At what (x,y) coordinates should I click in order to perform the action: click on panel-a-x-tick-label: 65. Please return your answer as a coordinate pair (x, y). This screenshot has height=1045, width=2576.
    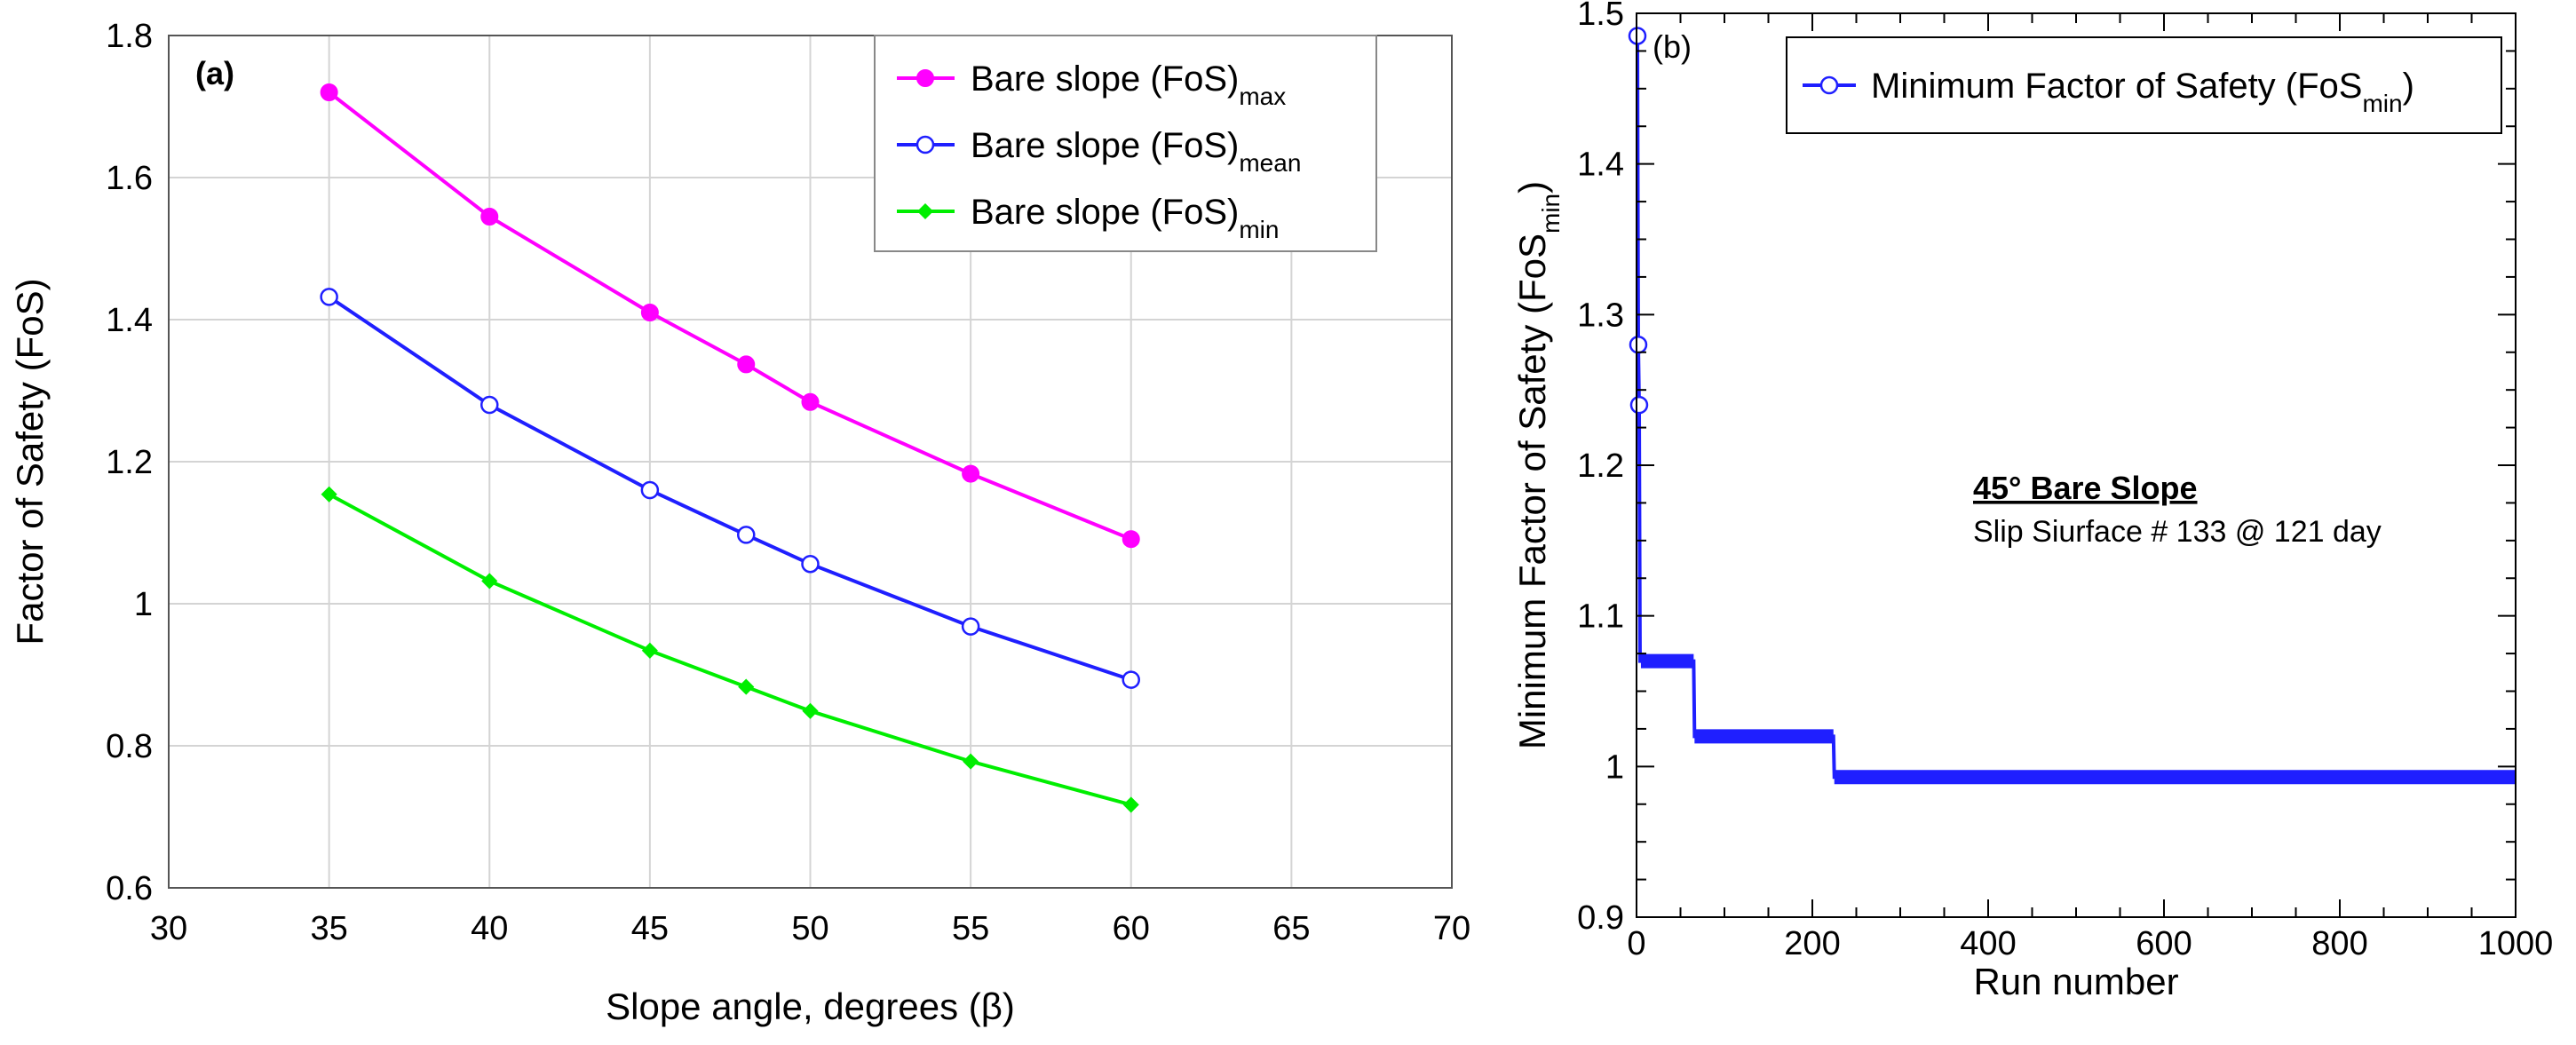
    Looking at the image, I should click on (1291, 928).